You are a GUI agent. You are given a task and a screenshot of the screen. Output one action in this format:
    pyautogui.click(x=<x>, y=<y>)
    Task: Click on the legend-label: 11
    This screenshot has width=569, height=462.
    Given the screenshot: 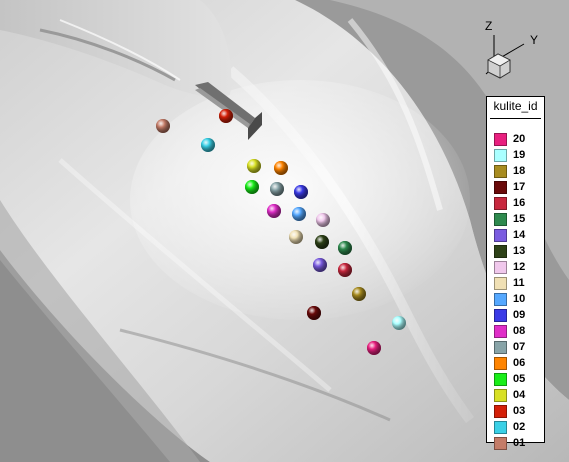 What is the action you would take?
    pyautogui.click(x=519, y=283)
    